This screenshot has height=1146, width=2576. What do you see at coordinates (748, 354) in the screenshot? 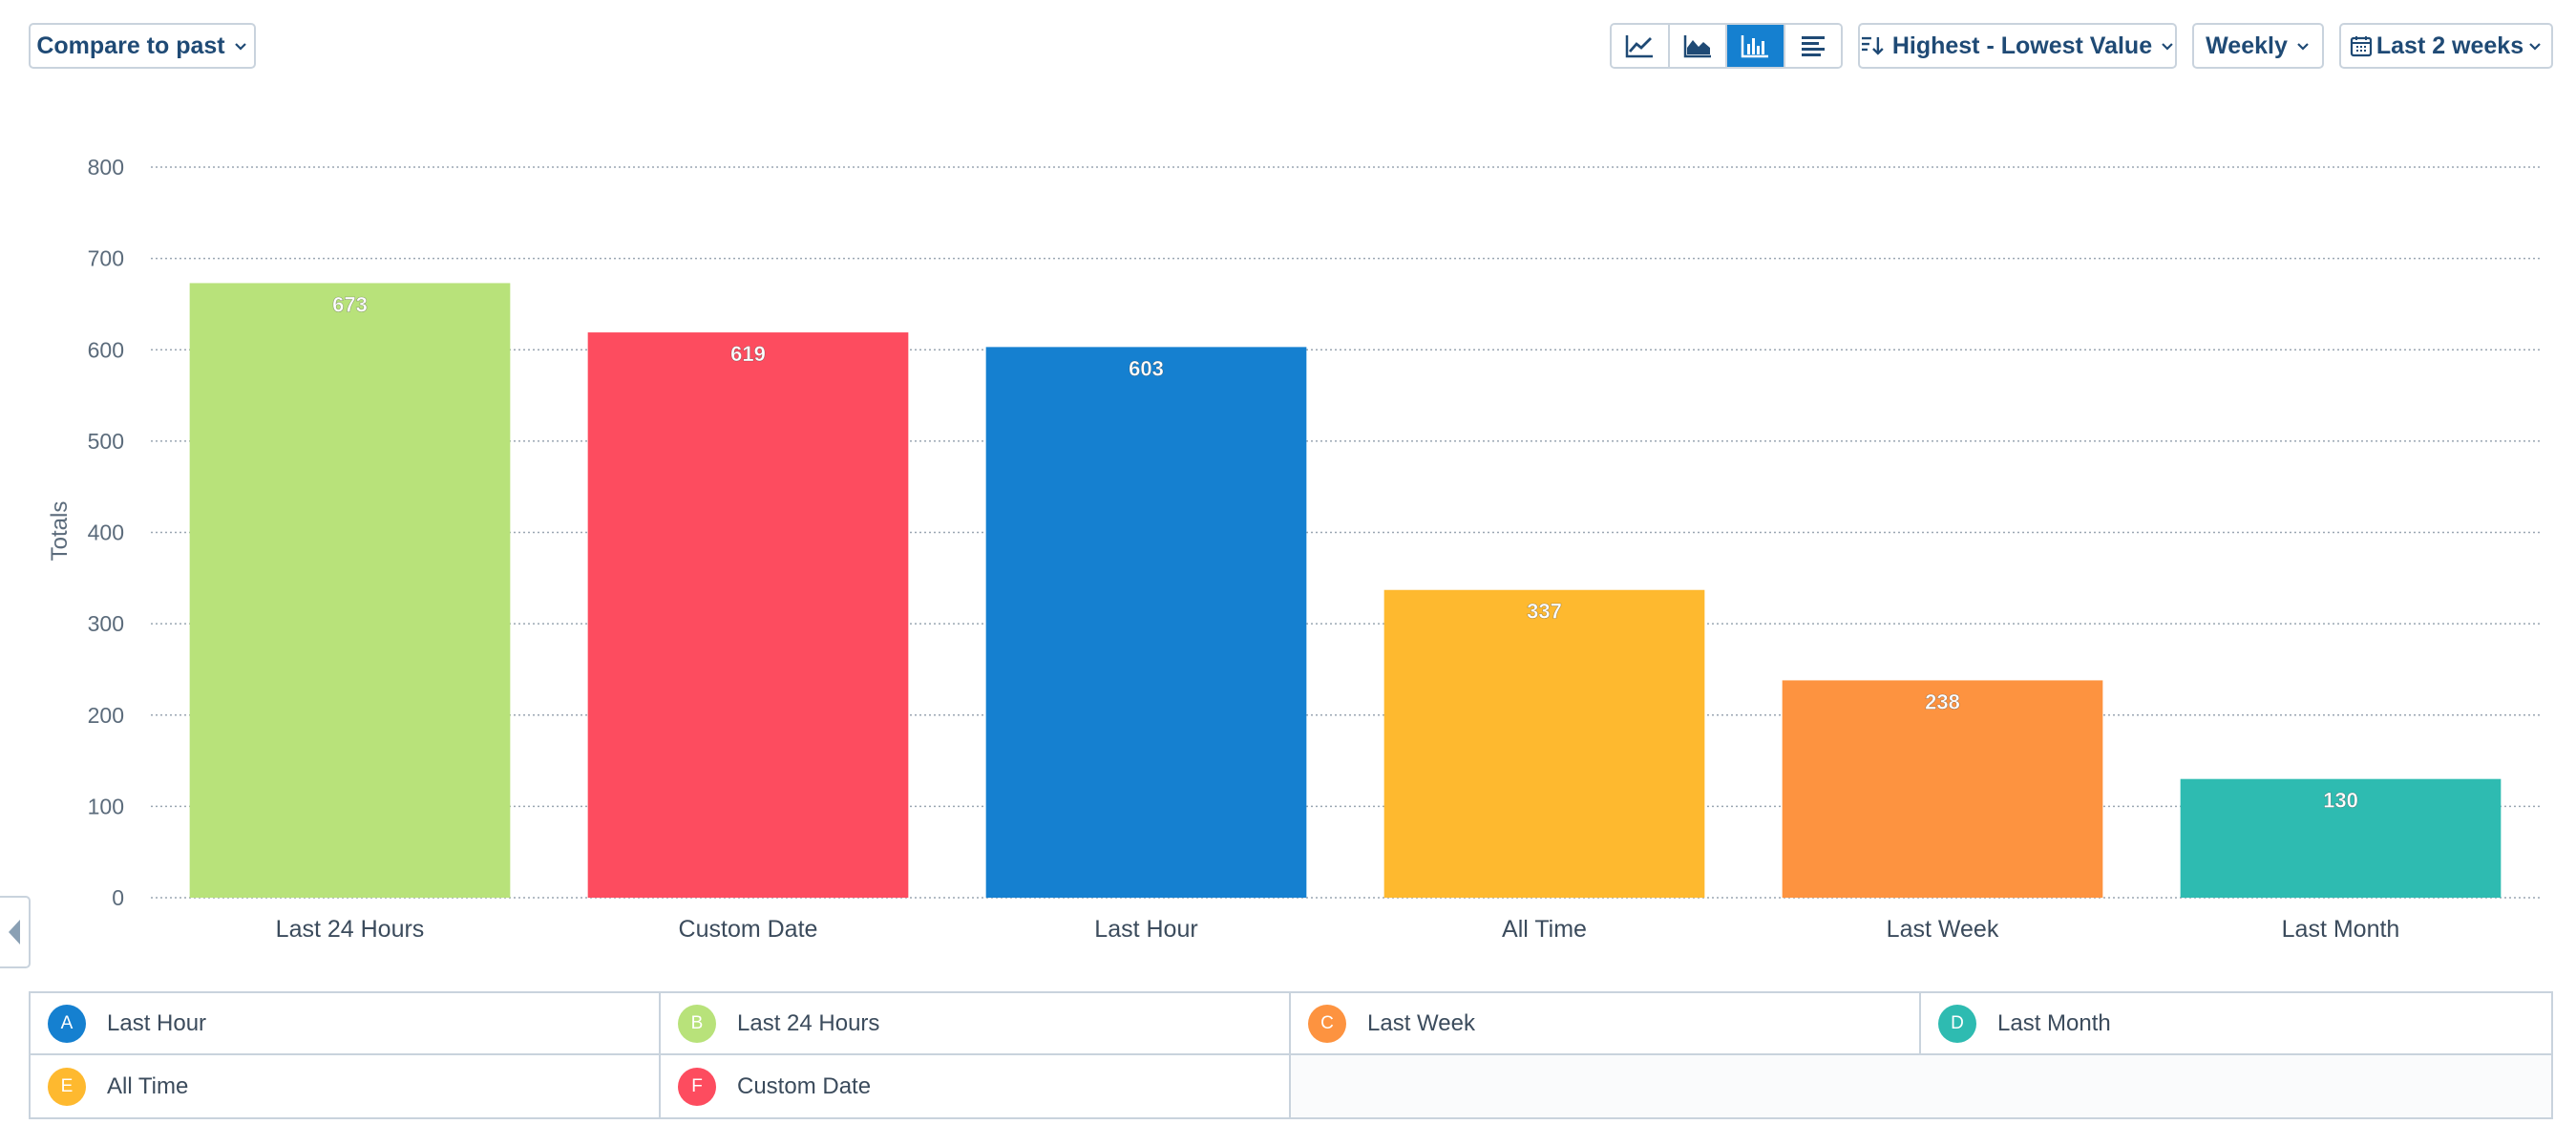
I see `bar-value-label: 619` at bounding box center [748, 354].